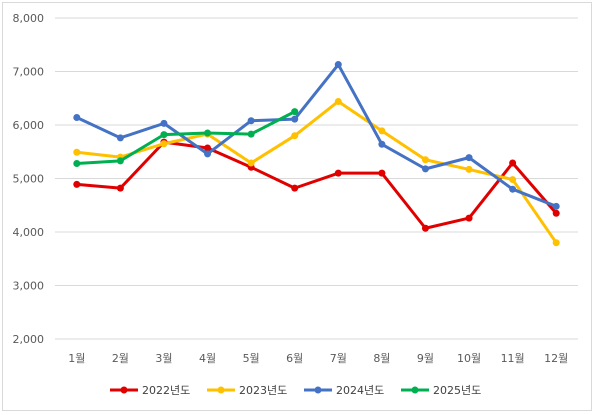 This screenshot has width=596, height=415. I want to click on x-tick-label: 6월, so click(294, 358).